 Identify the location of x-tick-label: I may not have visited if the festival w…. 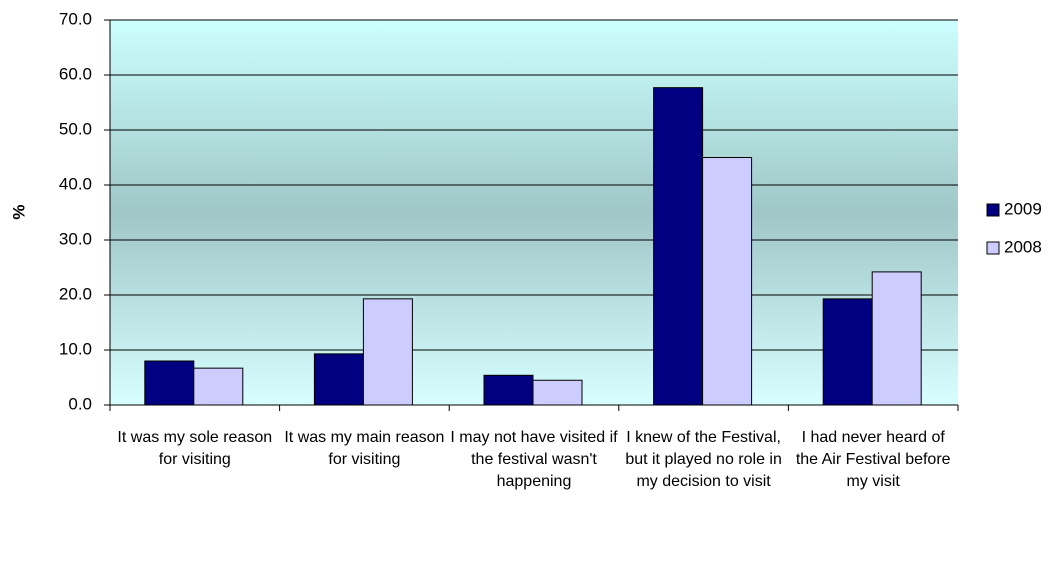
(534, 459).